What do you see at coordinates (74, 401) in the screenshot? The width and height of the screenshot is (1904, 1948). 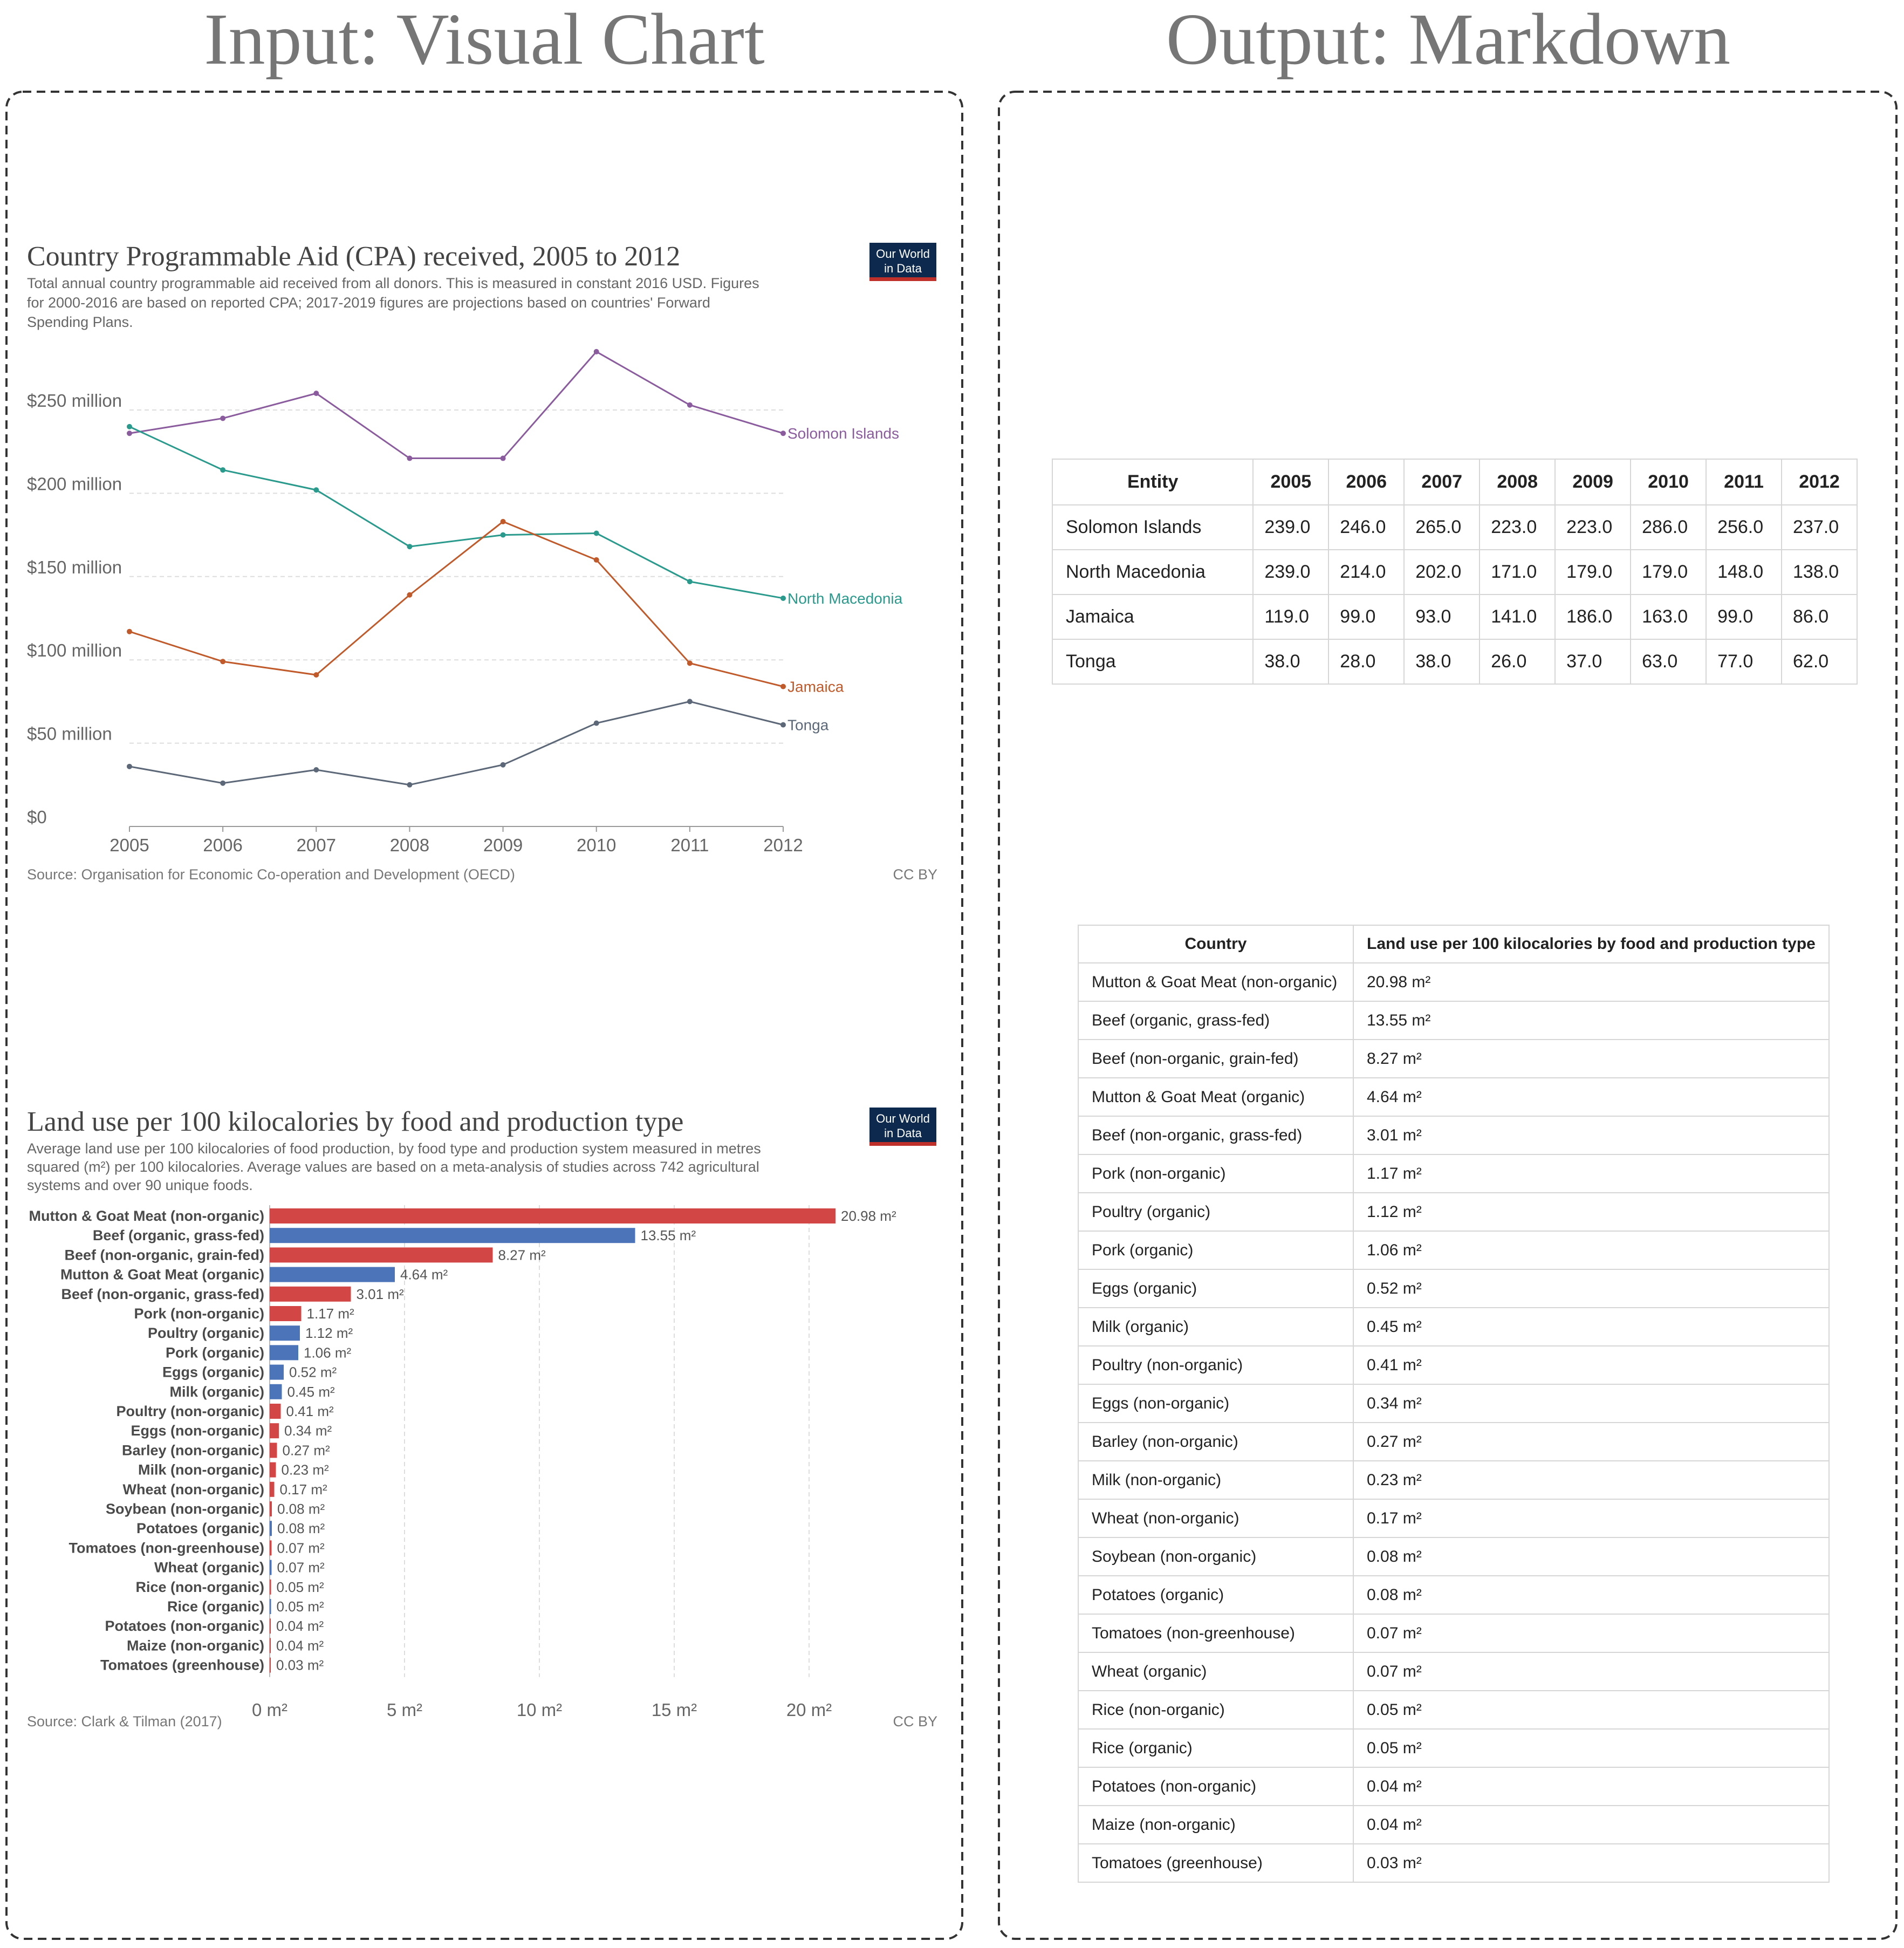 I see `cpa-y-tick-label: $250 million` at bounding box center [74, 401].